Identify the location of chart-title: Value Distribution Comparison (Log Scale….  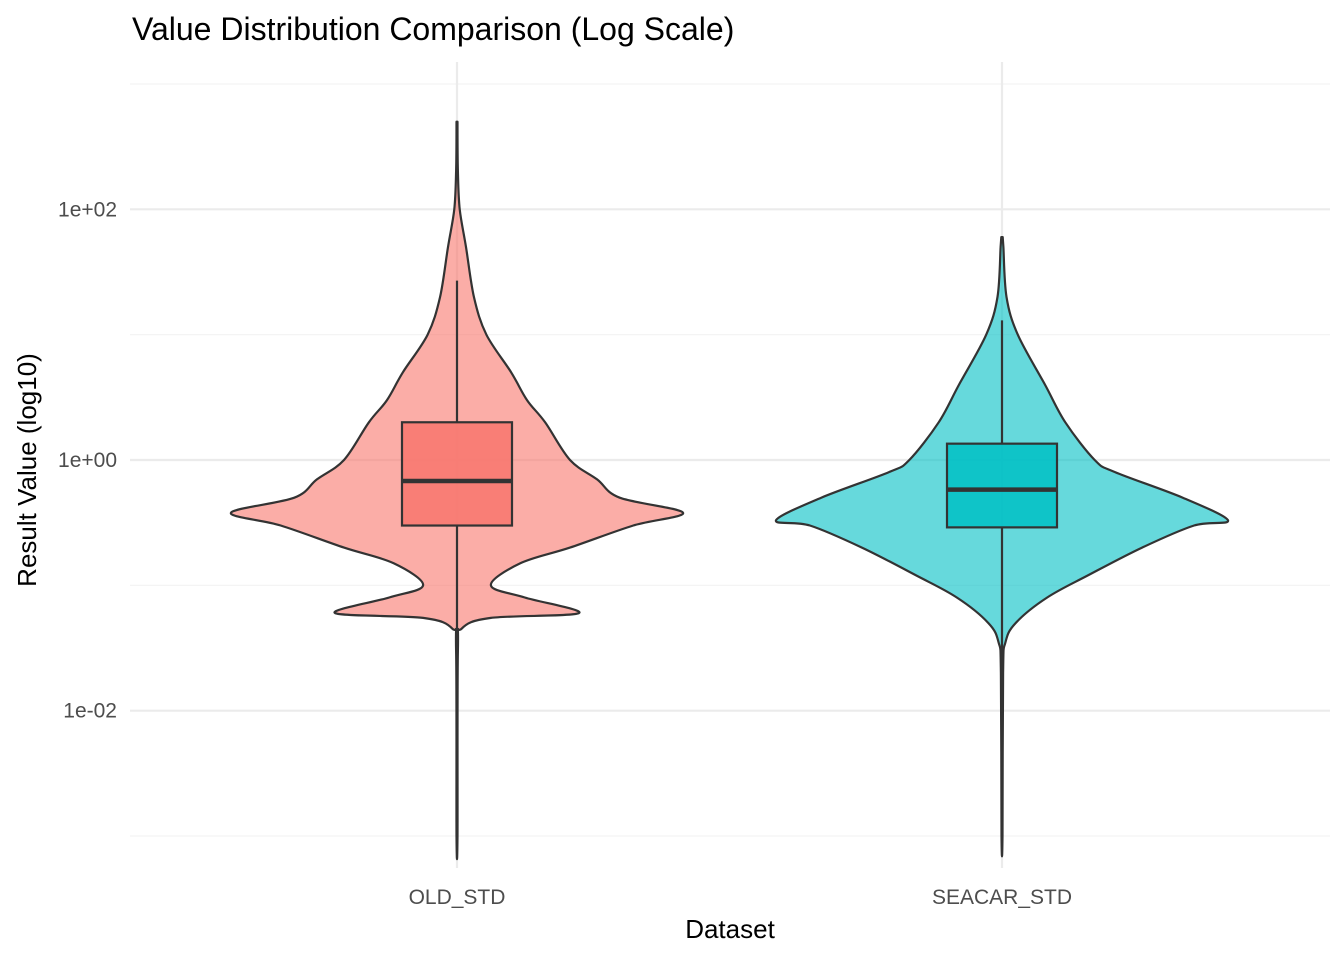
(433, 29).